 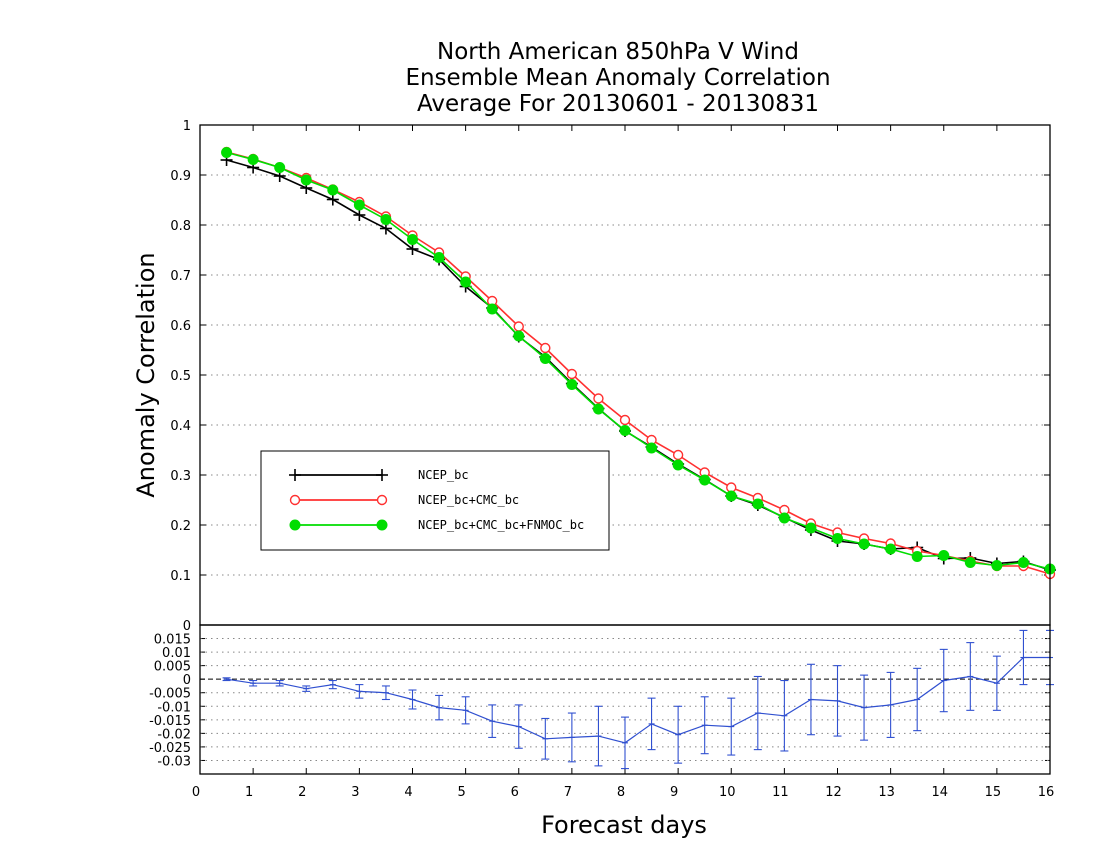 What do you see at coordinates (174, 707) in the screenshot?
I see `y-tick-label: -0.01` at bounding box center [174, 707].